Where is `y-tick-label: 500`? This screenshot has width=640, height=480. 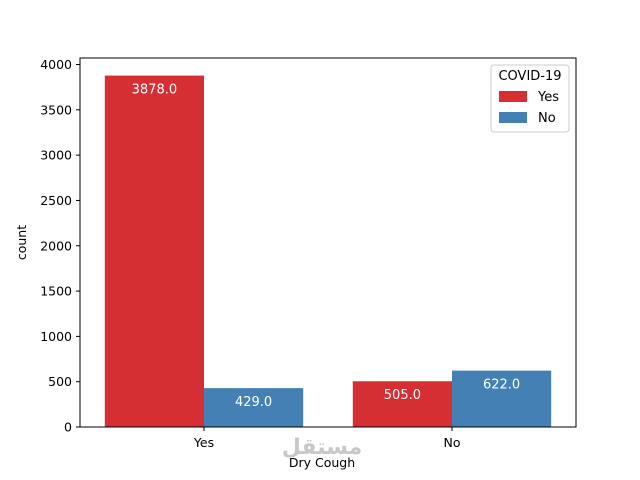 y-tick-label: 500 is located at coordinates (60, 381).